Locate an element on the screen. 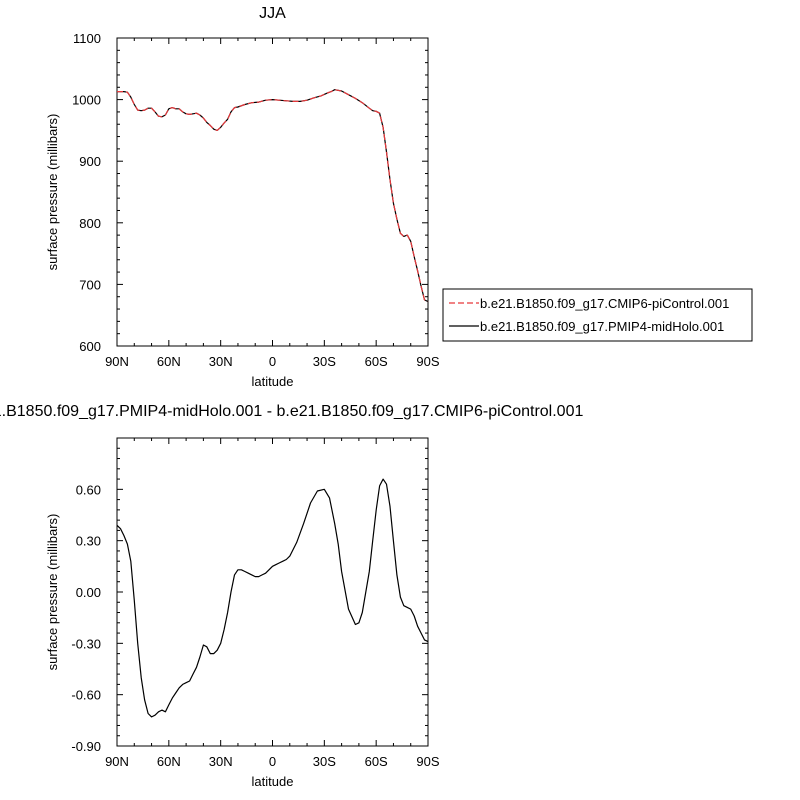 This screenshot has width=800, height=800. chart-title: JJA is located at coordinates (272, 13).